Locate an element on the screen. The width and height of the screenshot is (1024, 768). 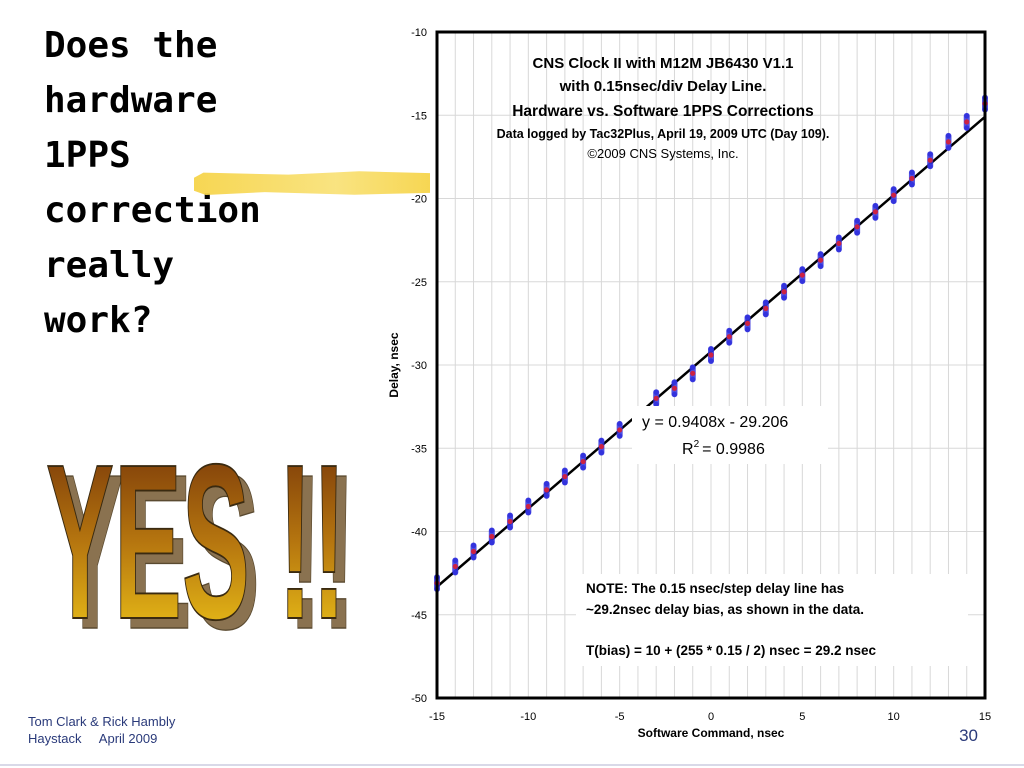
question-line: really is located at coordinates (109, 265).